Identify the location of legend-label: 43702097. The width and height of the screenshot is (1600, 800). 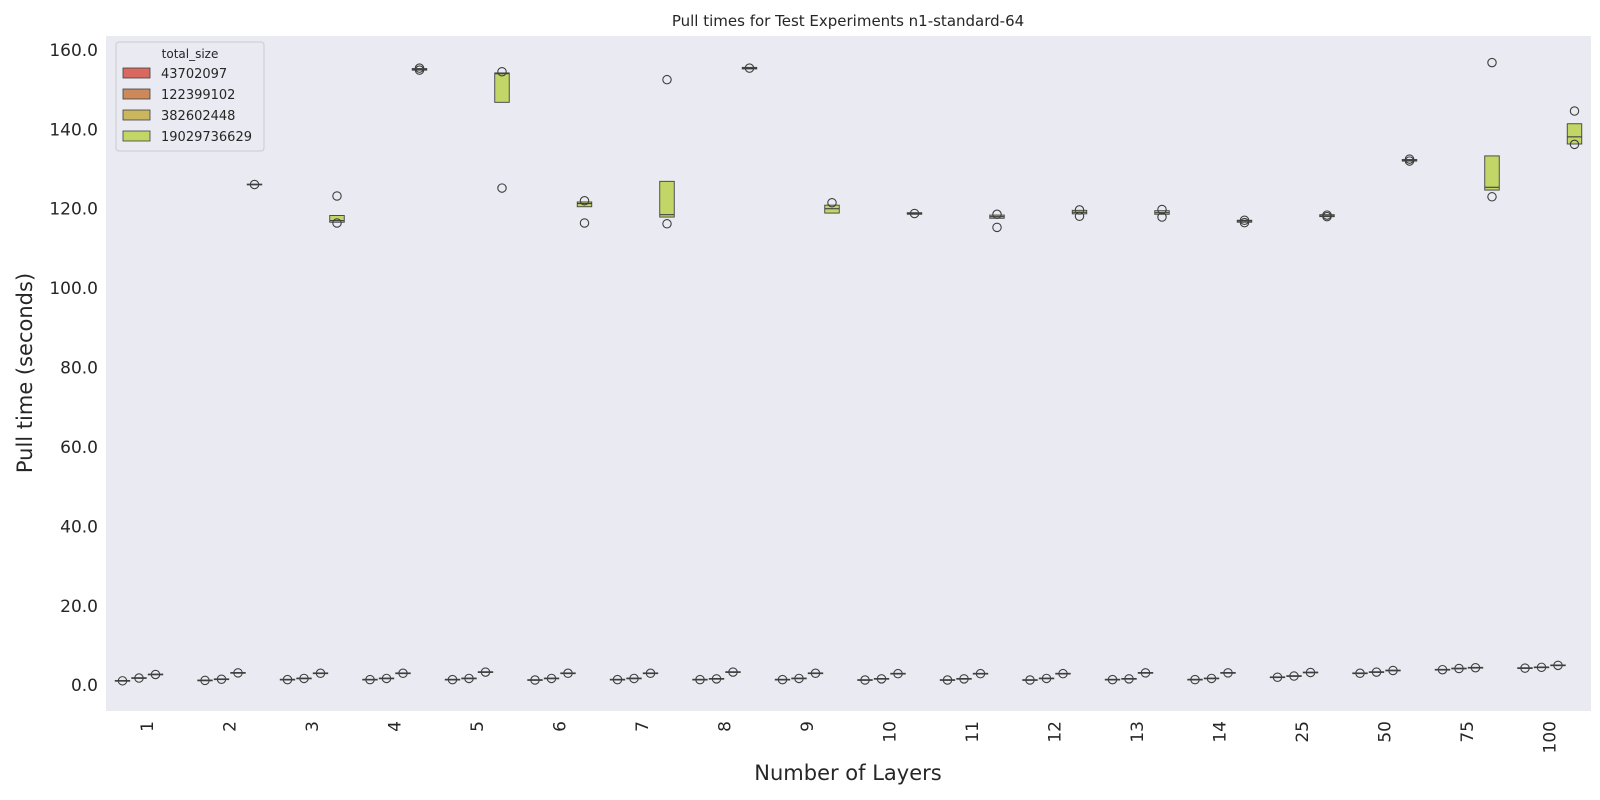
(194, 74).